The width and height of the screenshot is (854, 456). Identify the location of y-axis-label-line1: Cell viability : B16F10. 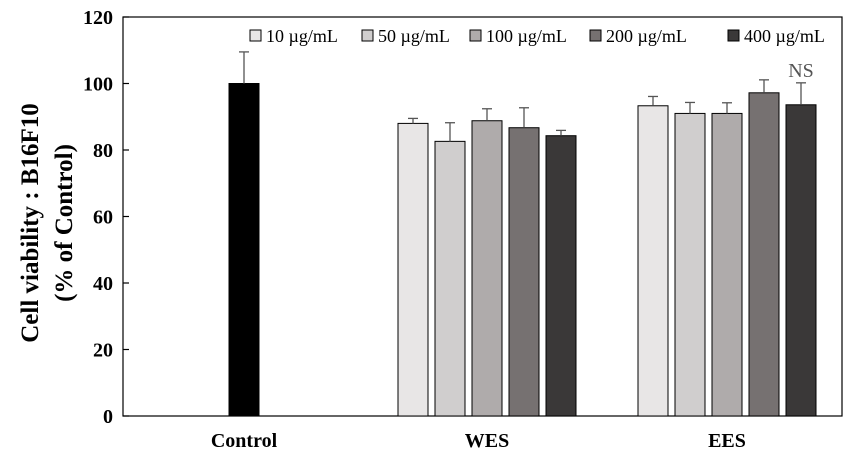
(30, 223).